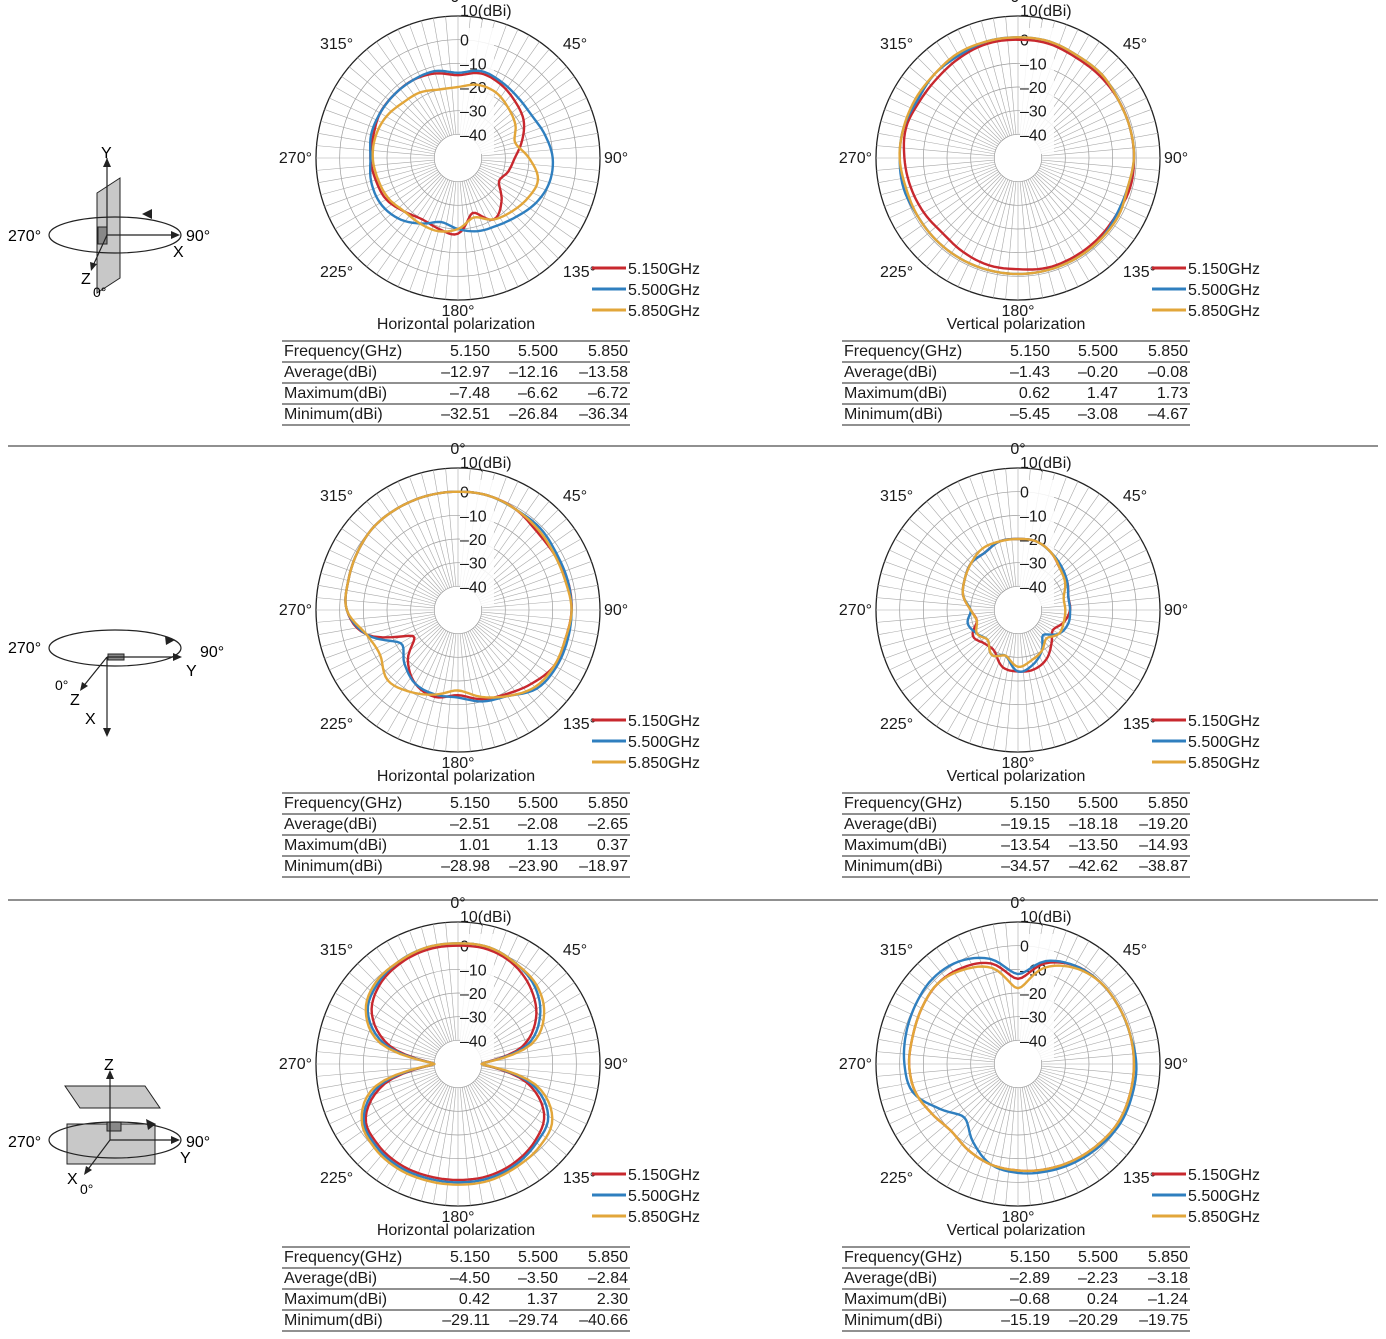 The width and height of the screenshot is (1386, 1339). What do you see at coordinates (608, 1278) in the screenshot?
I see `table-value-cell: –2.84` at bounding box center [608, 1278].